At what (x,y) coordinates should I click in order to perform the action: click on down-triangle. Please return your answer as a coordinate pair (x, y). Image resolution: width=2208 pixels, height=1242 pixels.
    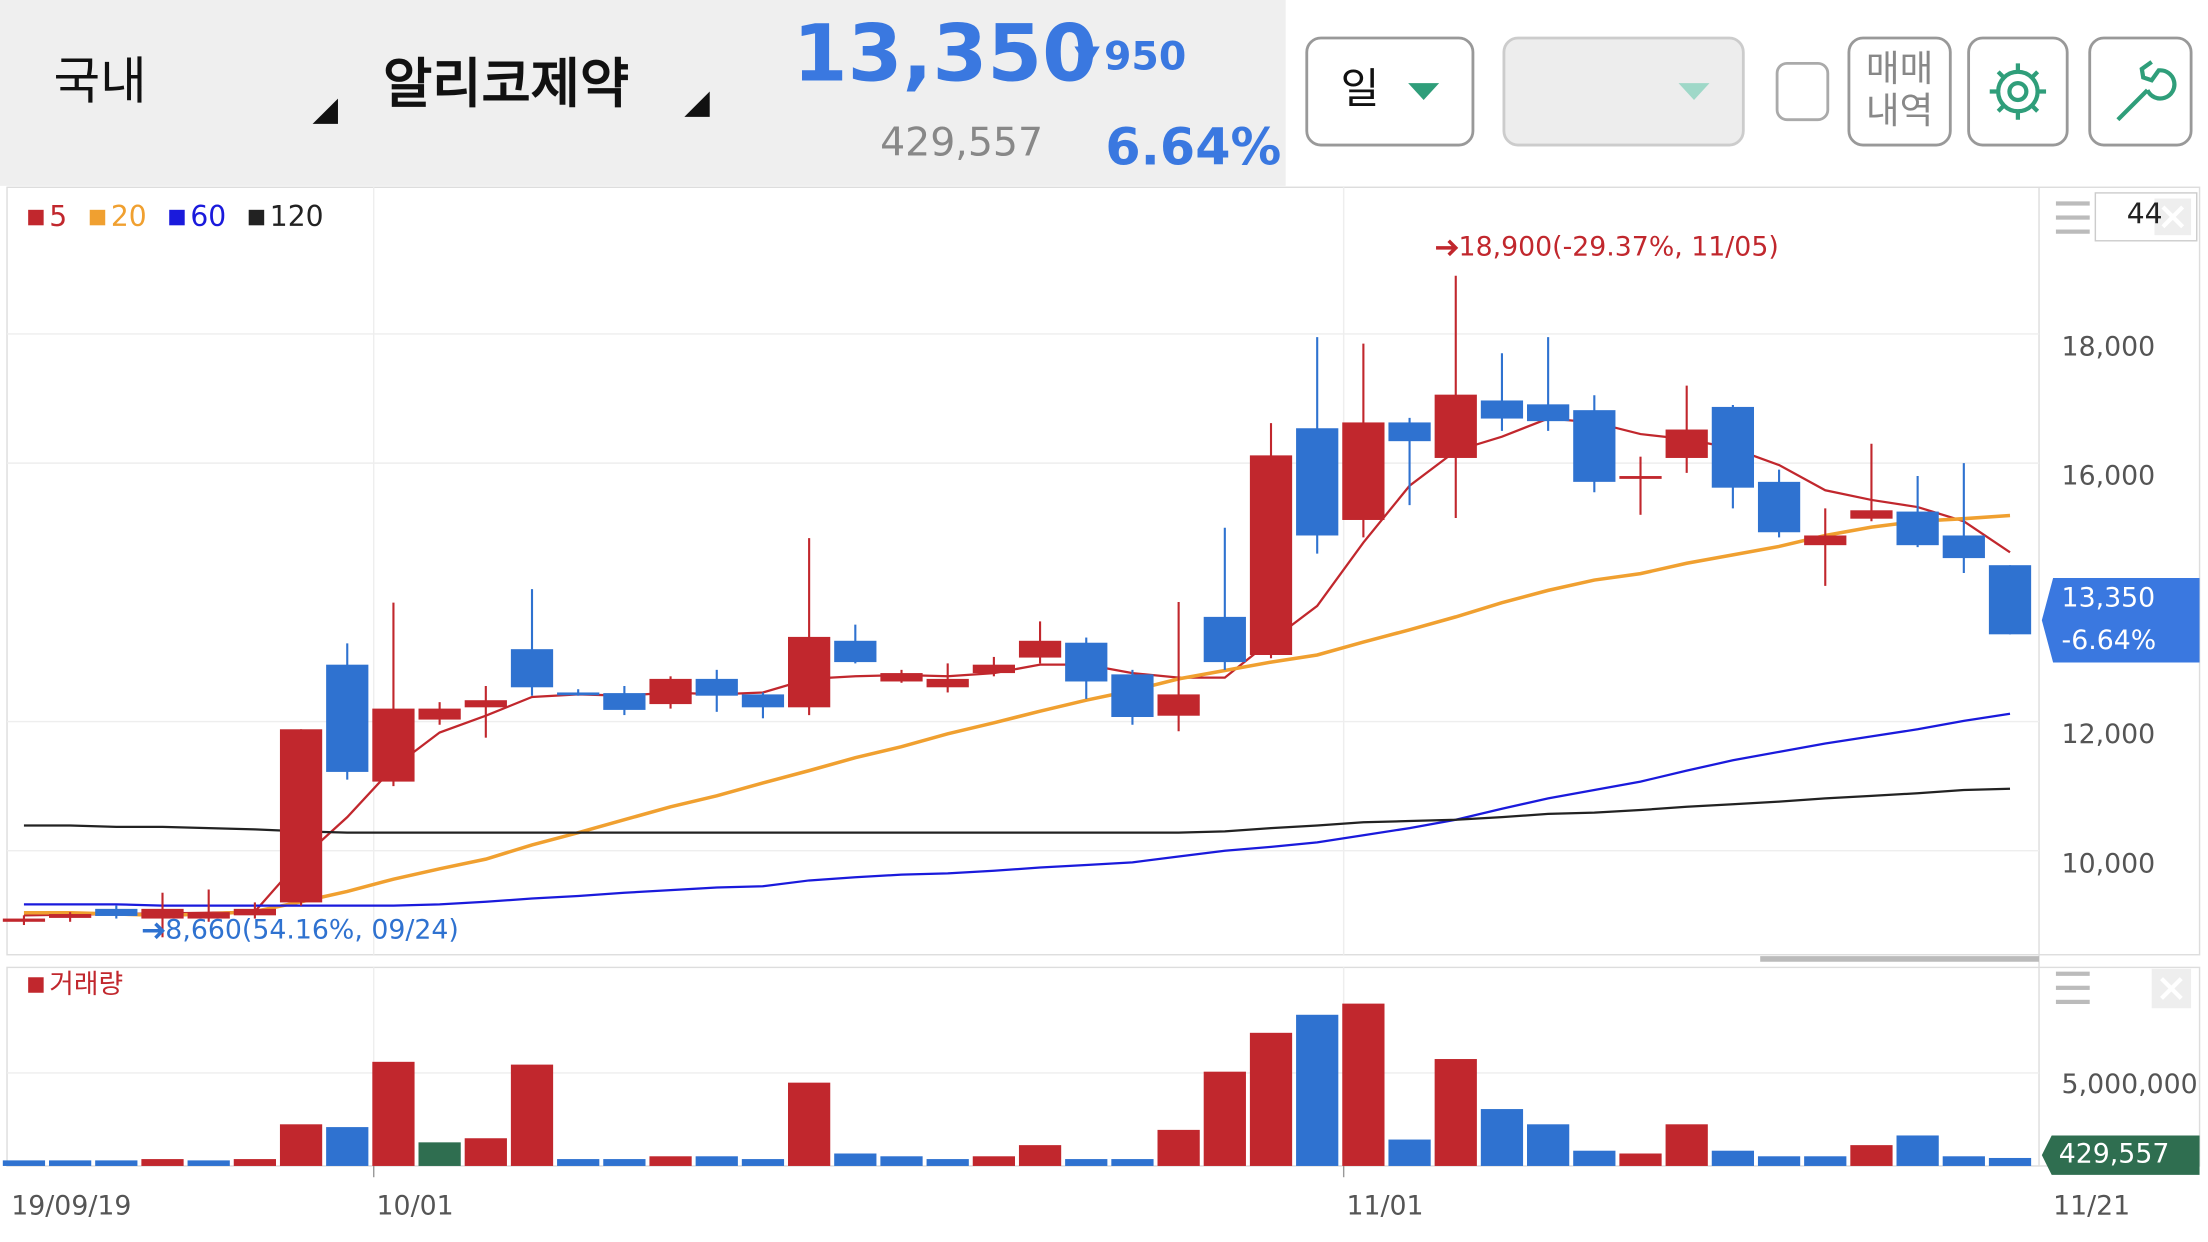
    Looking at the image, I should click on (1087, 57).